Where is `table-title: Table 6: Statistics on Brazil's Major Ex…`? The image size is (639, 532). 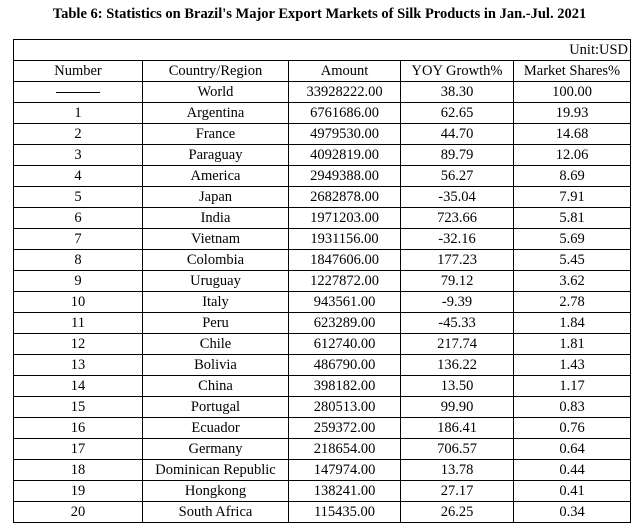
table-title: Table 6: Statistics on Brazil's Major Ex… is located at coordinates (319, 14).